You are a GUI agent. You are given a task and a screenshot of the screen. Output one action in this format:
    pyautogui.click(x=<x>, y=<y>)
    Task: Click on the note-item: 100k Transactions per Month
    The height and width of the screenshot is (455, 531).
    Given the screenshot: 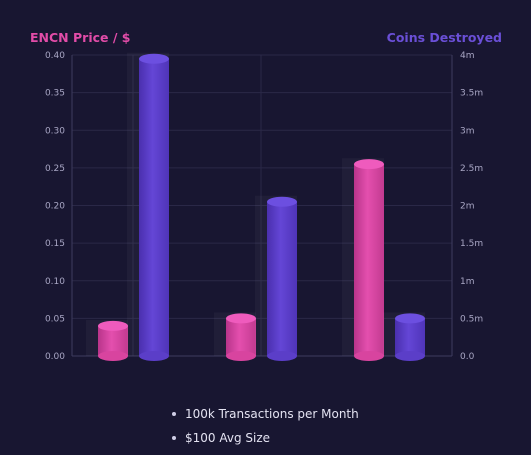 What is the action you would take?
    pyautogui.click(x=265, y=414)
    